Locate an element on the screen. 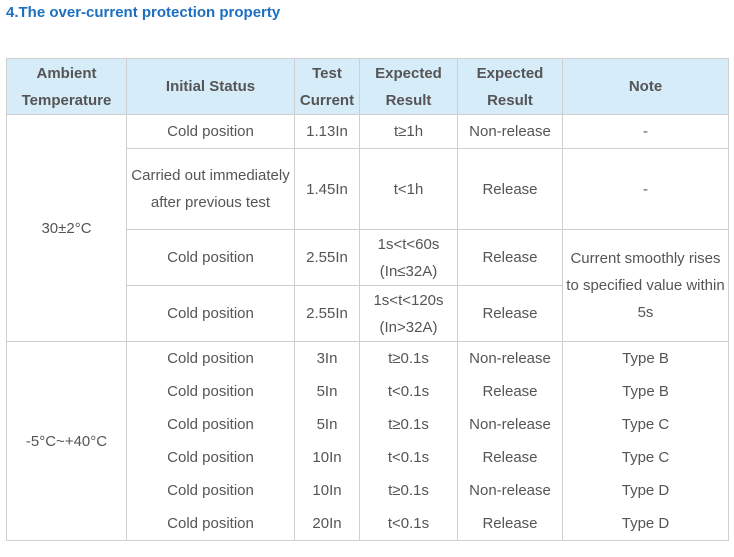 The height and width of the screenshot is (557, 734). expected-result-1-cell: 1s<t<60s (In≤32A) is located at coordinates (408, 257).